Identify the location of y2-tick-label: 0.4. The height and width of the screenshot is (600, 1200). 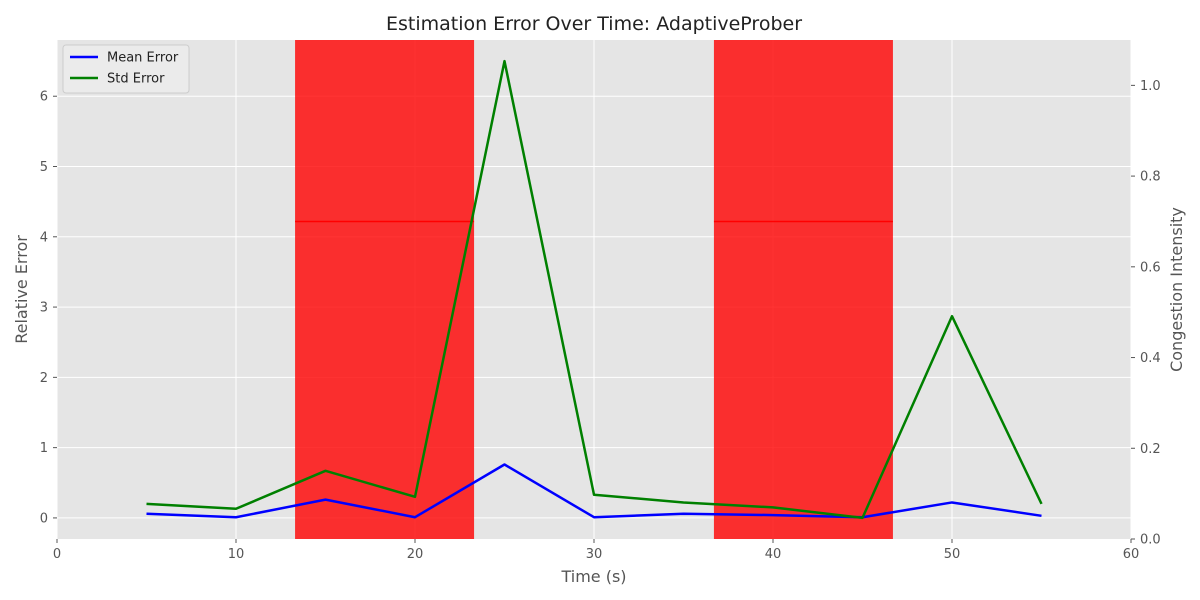
(1150, 358).